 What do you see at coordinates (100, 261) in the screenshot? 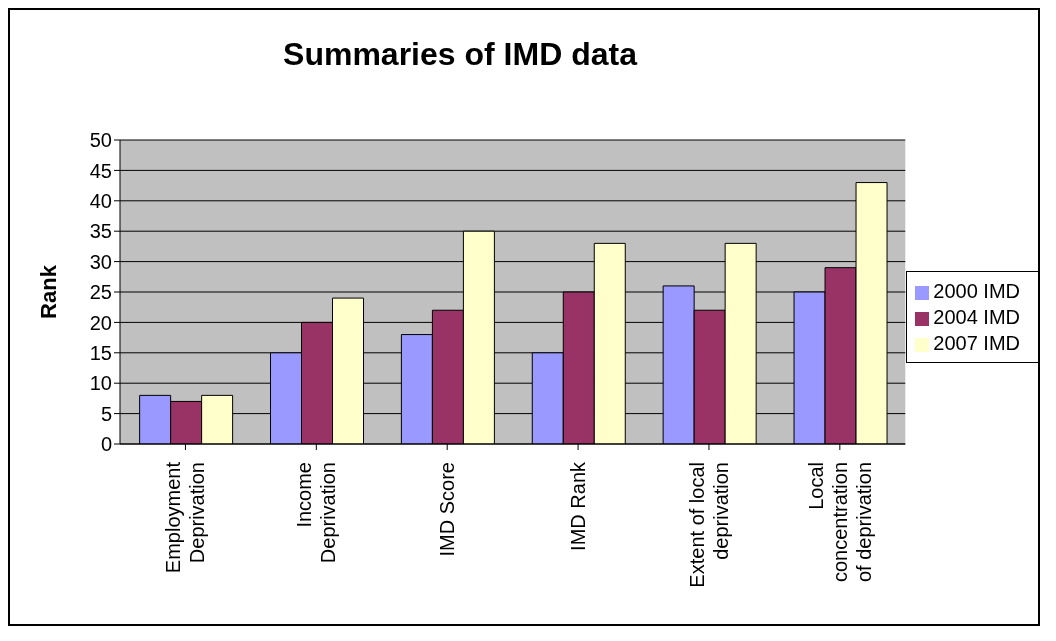
I see `y-tick-label: 30` at bounding box center [100, 261].